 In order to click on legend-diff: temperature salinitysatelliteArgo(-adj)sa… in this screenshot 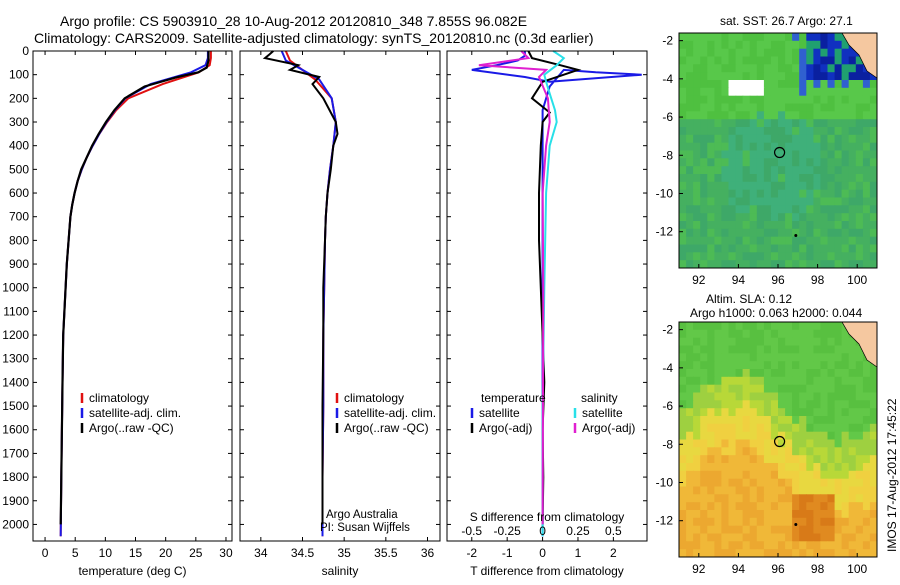, I will do `click(552, 413)`.